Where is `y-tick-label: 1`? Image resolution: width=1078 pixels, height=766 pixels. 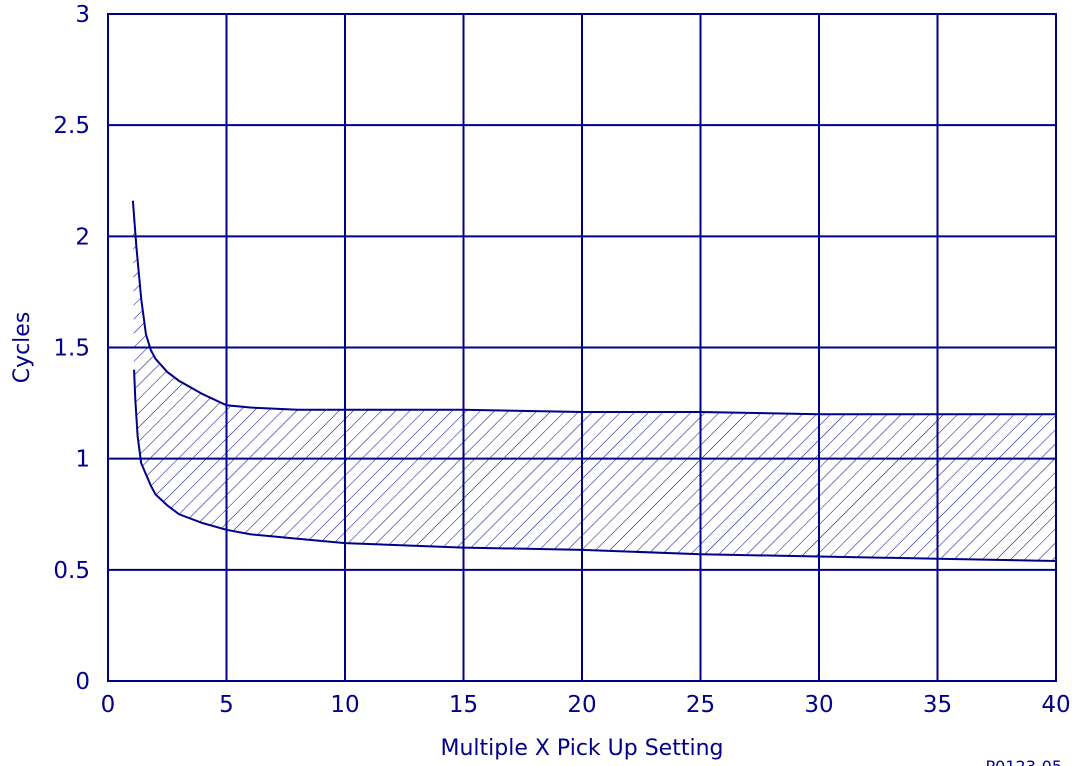
y-tick-label: 1 is located at coordinates (82, 460).